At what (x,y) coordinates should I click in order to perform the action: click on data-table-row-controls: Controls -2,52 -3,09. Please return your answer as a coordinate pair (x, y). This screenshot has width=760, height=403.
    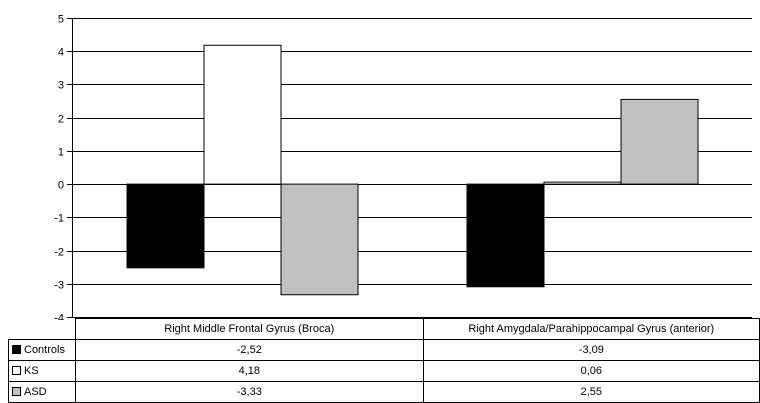
    Looking at the image, I should click on (384, 350).